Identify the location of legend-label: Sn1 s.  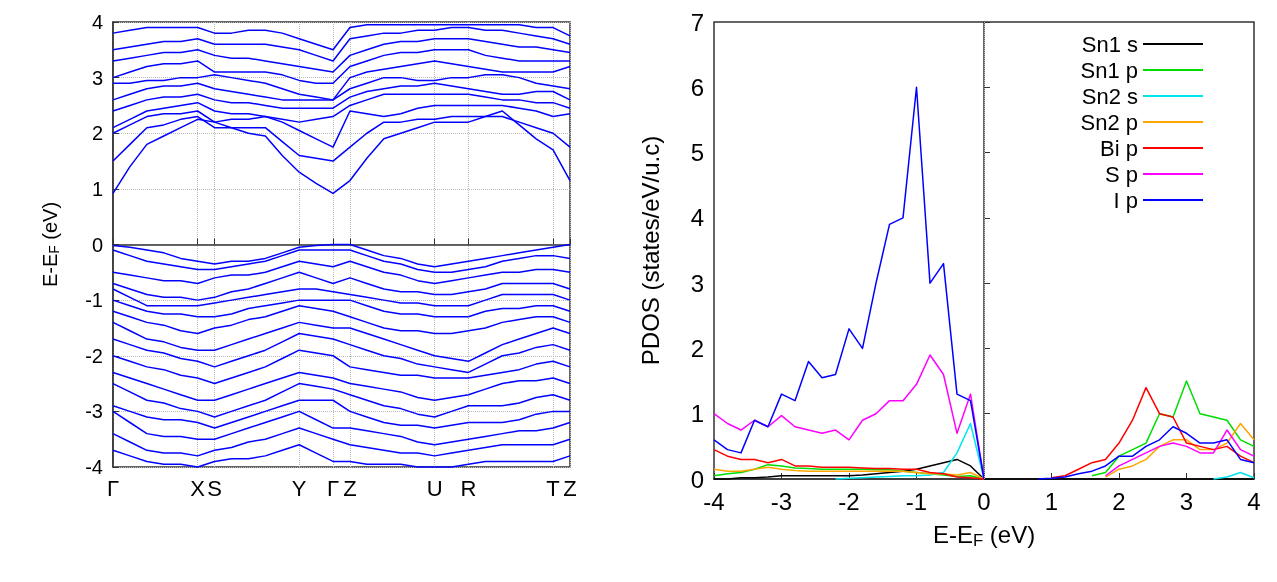
(1109, 44).